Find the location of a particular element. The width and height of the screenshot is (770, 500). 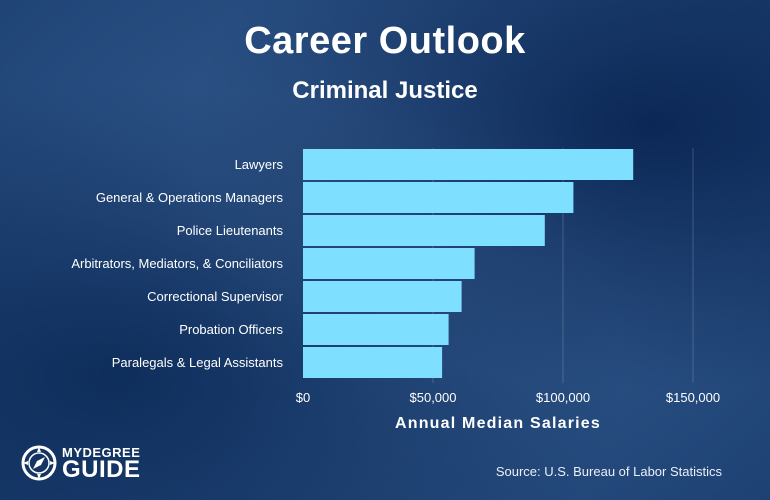

page-subtitle: Criminal Justice is located at coordinates (385, 90).